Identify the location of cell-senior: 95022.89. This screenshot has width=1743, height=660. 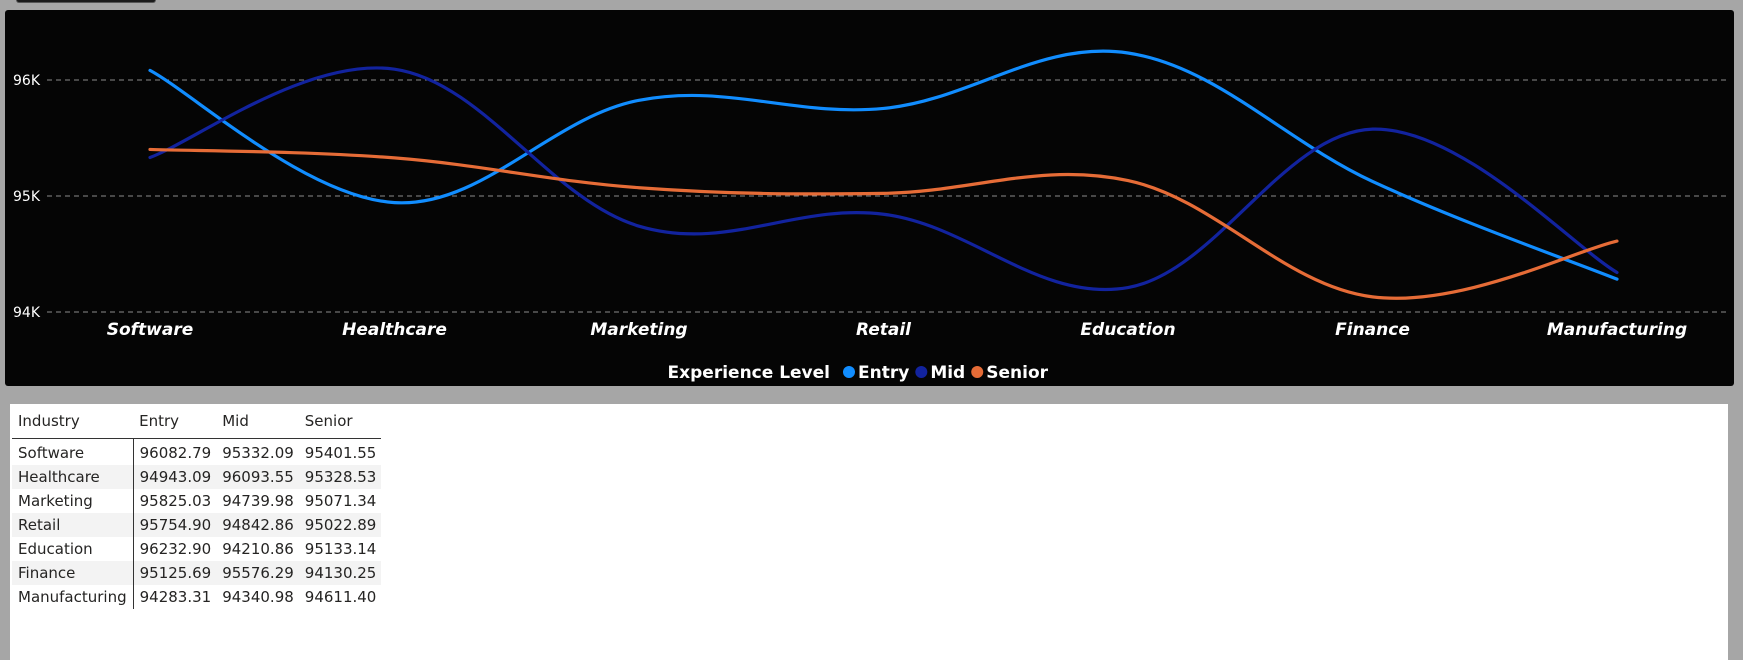
(340, 525).